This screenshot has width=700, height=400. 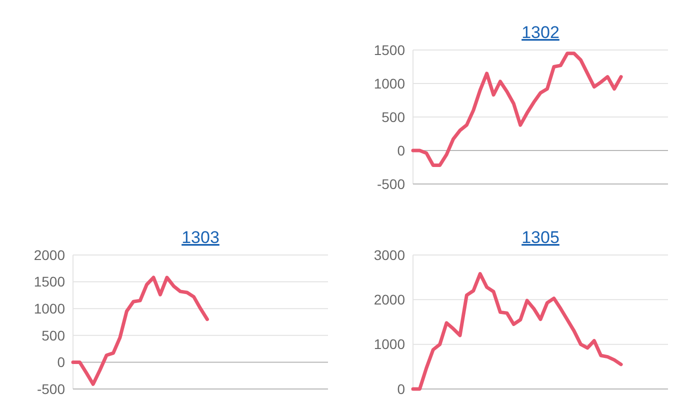 I want to click on chart-title: 1302, so click(x=541, y=32).